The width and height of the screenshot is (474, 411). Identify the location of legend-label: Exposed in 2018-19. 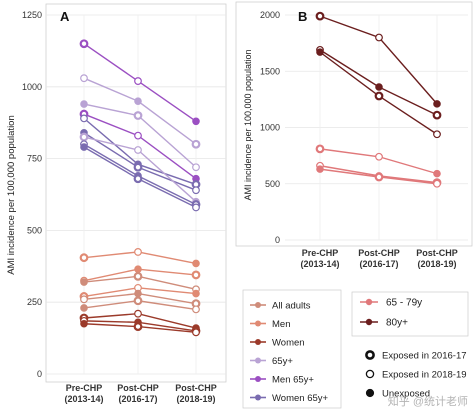
(424, 375).